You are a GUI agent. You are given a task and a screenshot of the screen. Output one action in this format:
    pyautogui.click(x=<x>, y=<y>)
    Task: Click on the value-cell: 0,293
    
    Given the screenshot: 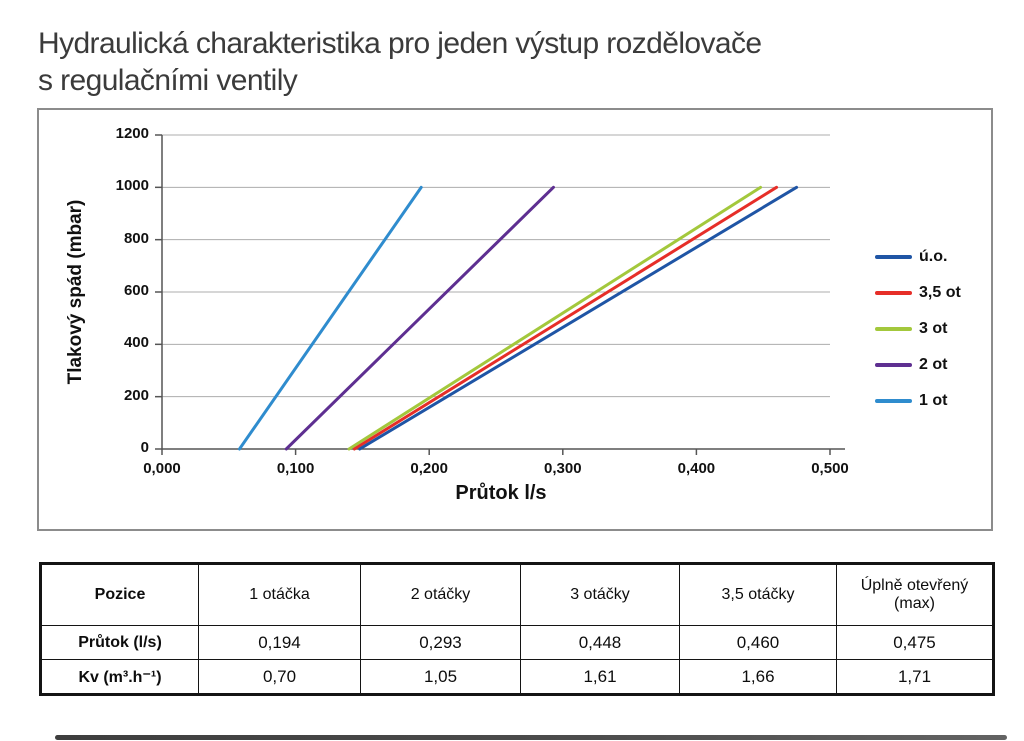 What is the action you would take?
    pyautogui.click(x=440, y=642)
    